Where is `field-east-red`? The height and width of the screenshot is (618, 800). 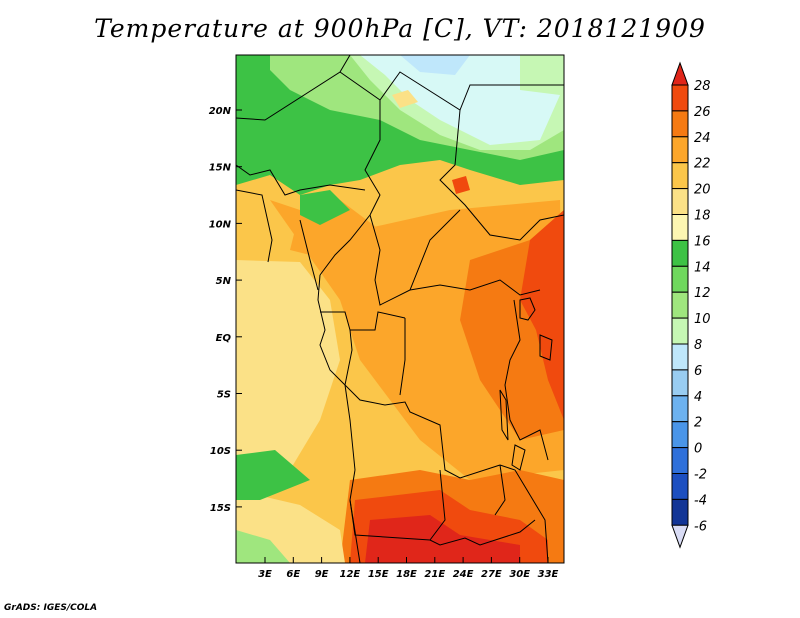
field-east-red is located at coordinates (542, 315).